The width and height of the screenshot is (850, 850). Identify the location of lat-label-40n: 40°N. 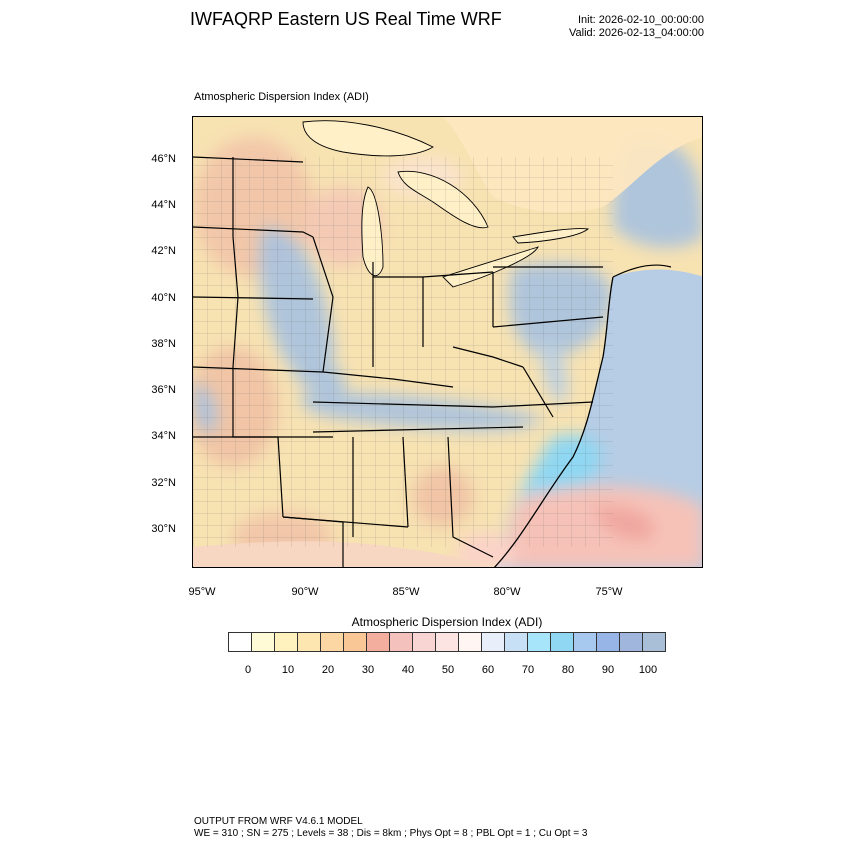
(163, 298).